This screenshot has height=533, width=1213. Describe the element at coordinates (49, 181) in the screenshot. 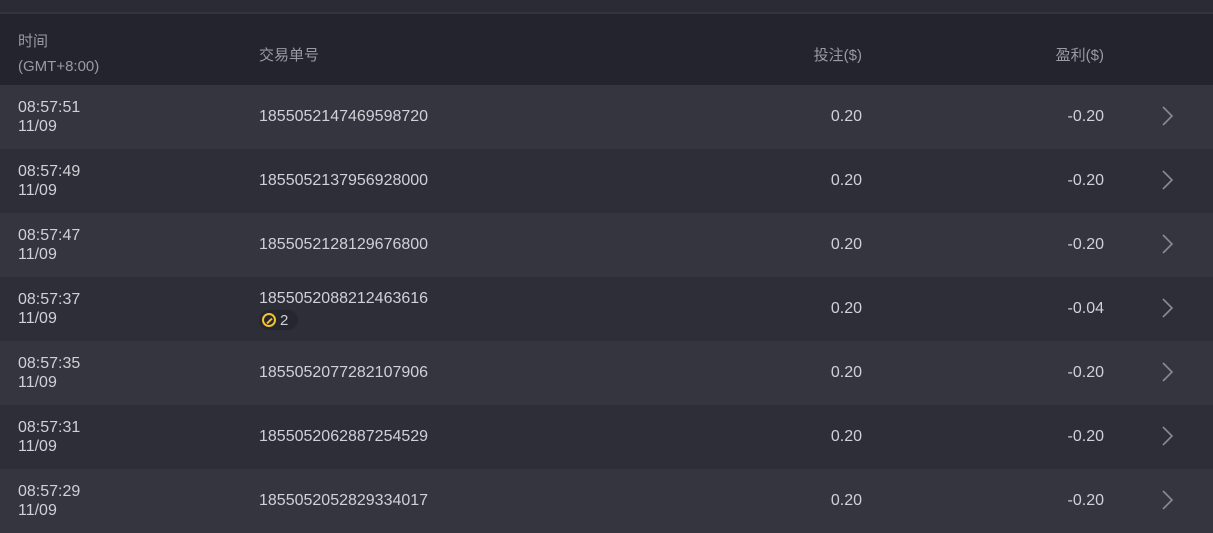

I see `row-time: 08:57:49 11/09` at that location.